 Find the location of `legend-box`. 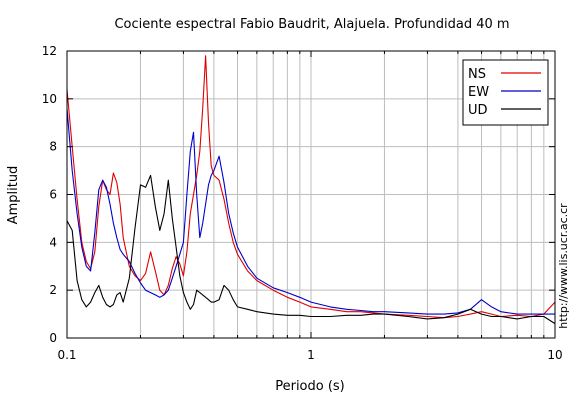

legend-box is located at coordinates (505, 92).